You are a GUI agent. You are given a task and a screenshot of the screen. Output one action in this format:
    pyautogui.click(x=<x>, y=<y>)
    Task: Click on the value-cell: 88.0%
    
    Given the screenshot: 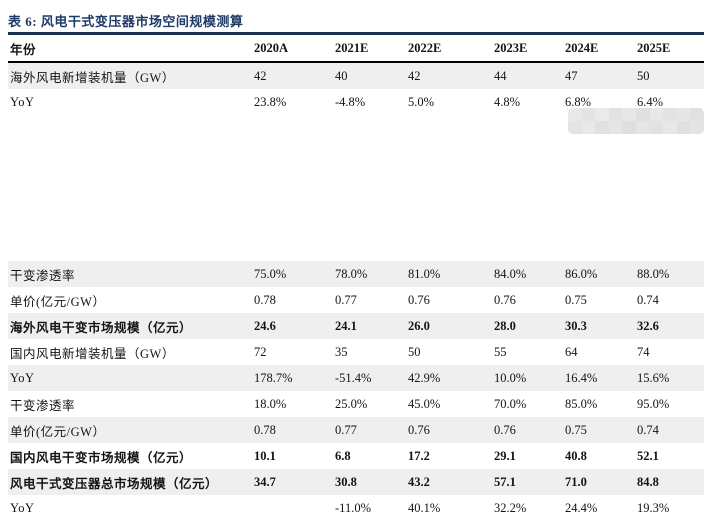 What is the action you would take?
    pyautogui.click(x=653, y=273)
    